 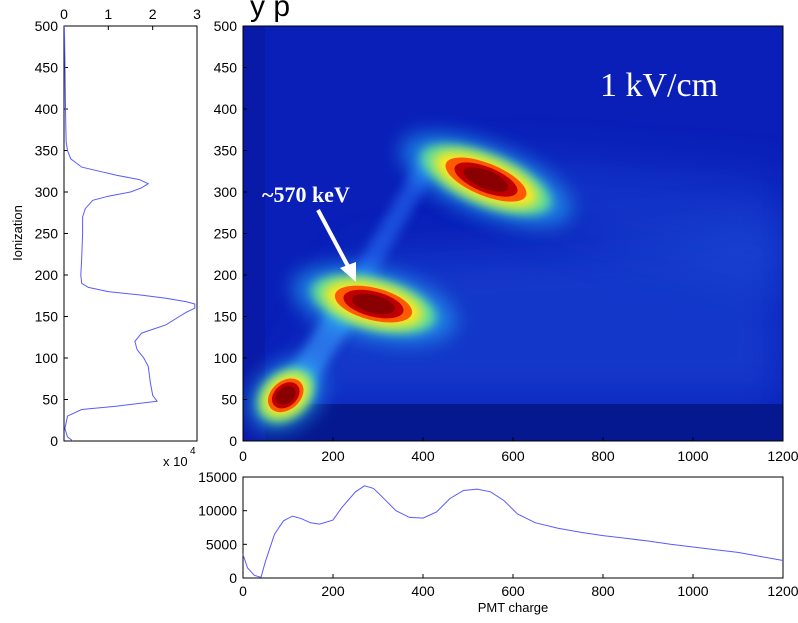 I want to click on left-ytick-label: 100, so click(x=47, y=358).